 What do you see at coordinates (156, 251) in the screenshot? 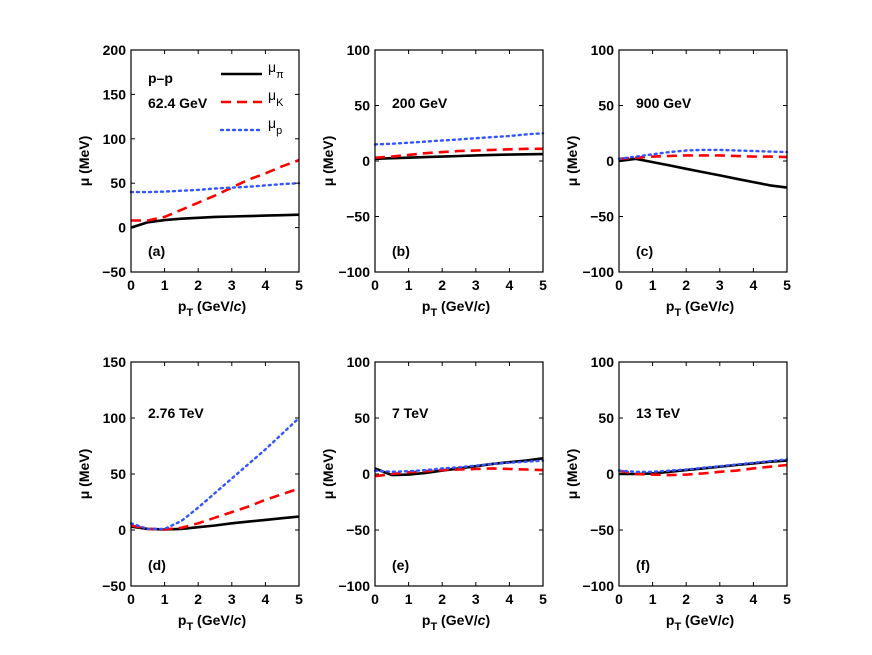
I see `panel-label: (a)` at bounding box center [156, 251].